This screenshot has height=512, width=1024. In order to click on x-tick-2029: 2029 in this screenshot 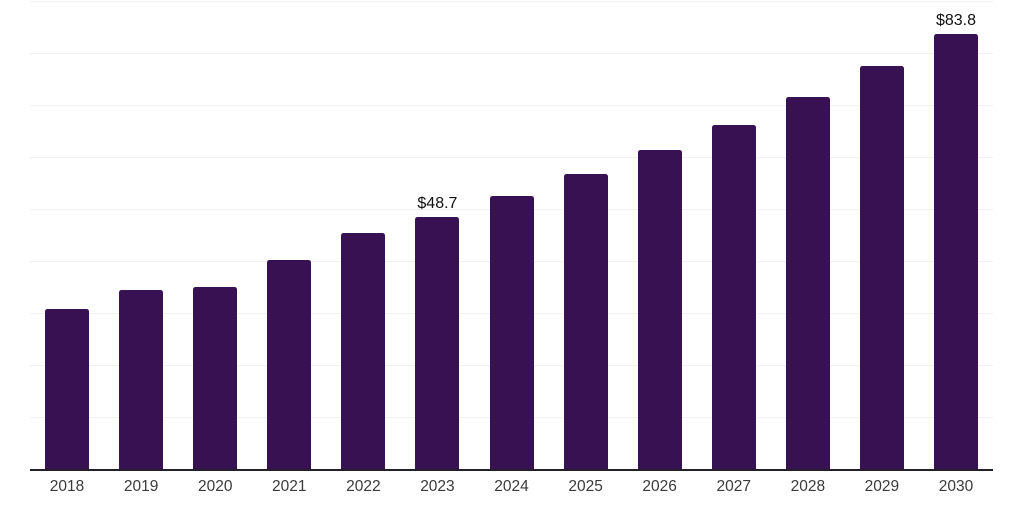, I will do `click(882, 486)`.